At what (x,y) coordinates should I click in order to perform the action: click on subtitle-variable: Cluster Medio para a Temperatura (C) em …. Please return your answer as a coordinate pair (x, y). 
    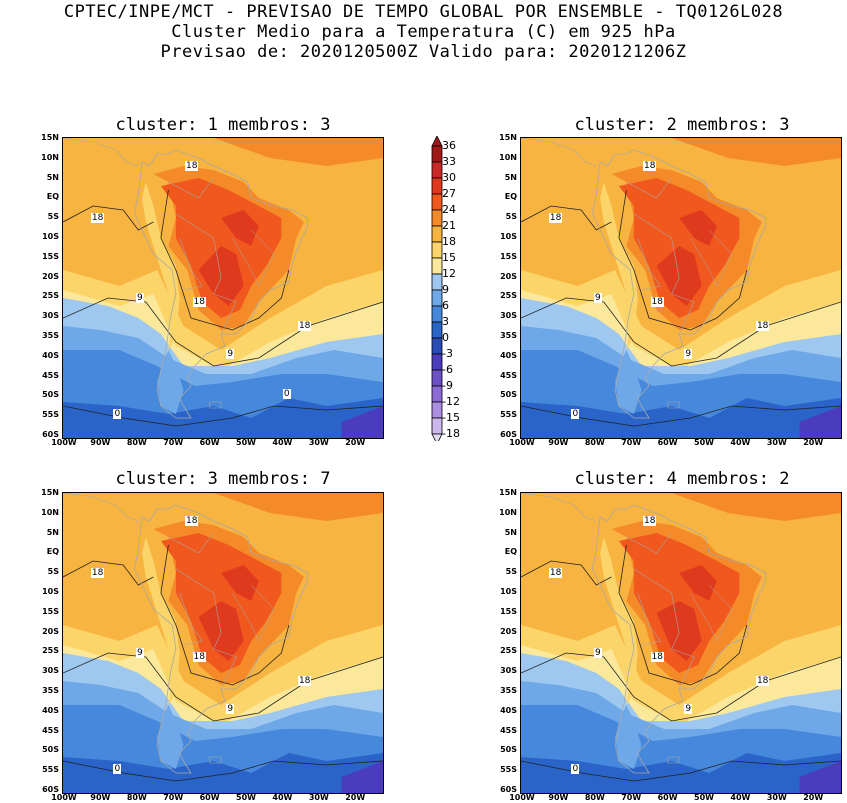
    Looking at the image, I should click on (423, 32).